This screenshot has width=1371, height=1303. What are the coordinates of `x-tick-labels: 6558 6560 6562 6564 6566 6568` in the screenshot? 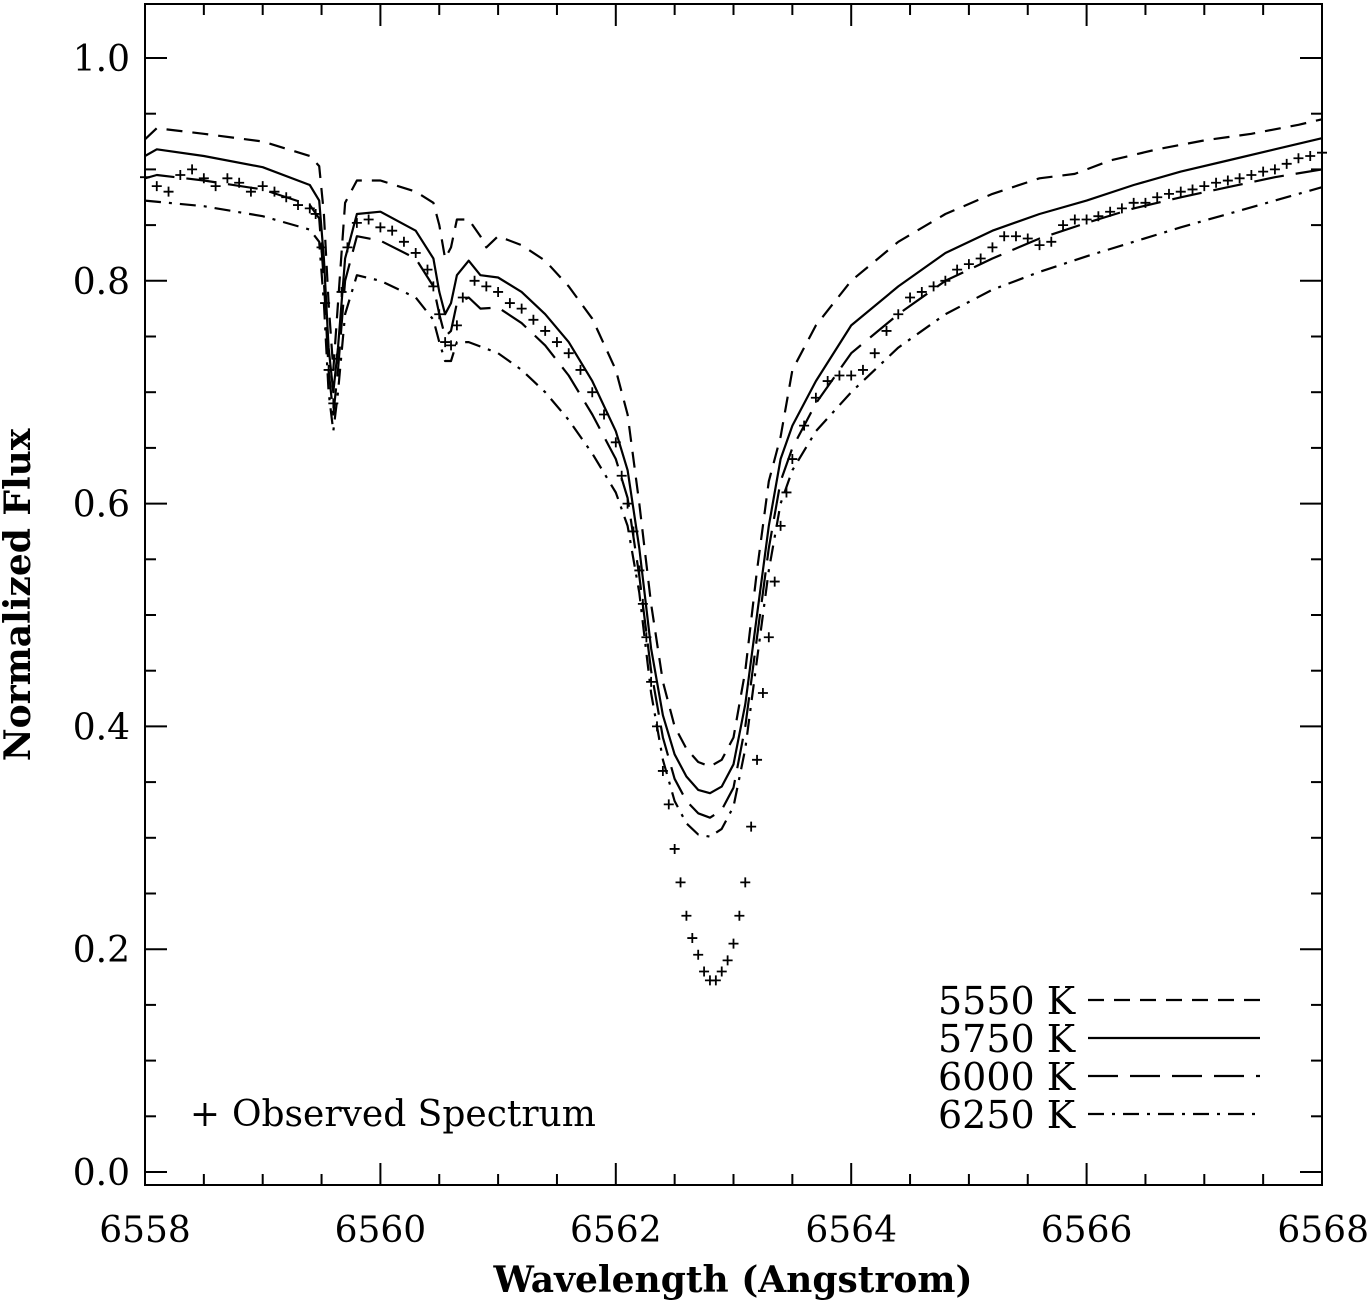 It's located at (734, 1230).